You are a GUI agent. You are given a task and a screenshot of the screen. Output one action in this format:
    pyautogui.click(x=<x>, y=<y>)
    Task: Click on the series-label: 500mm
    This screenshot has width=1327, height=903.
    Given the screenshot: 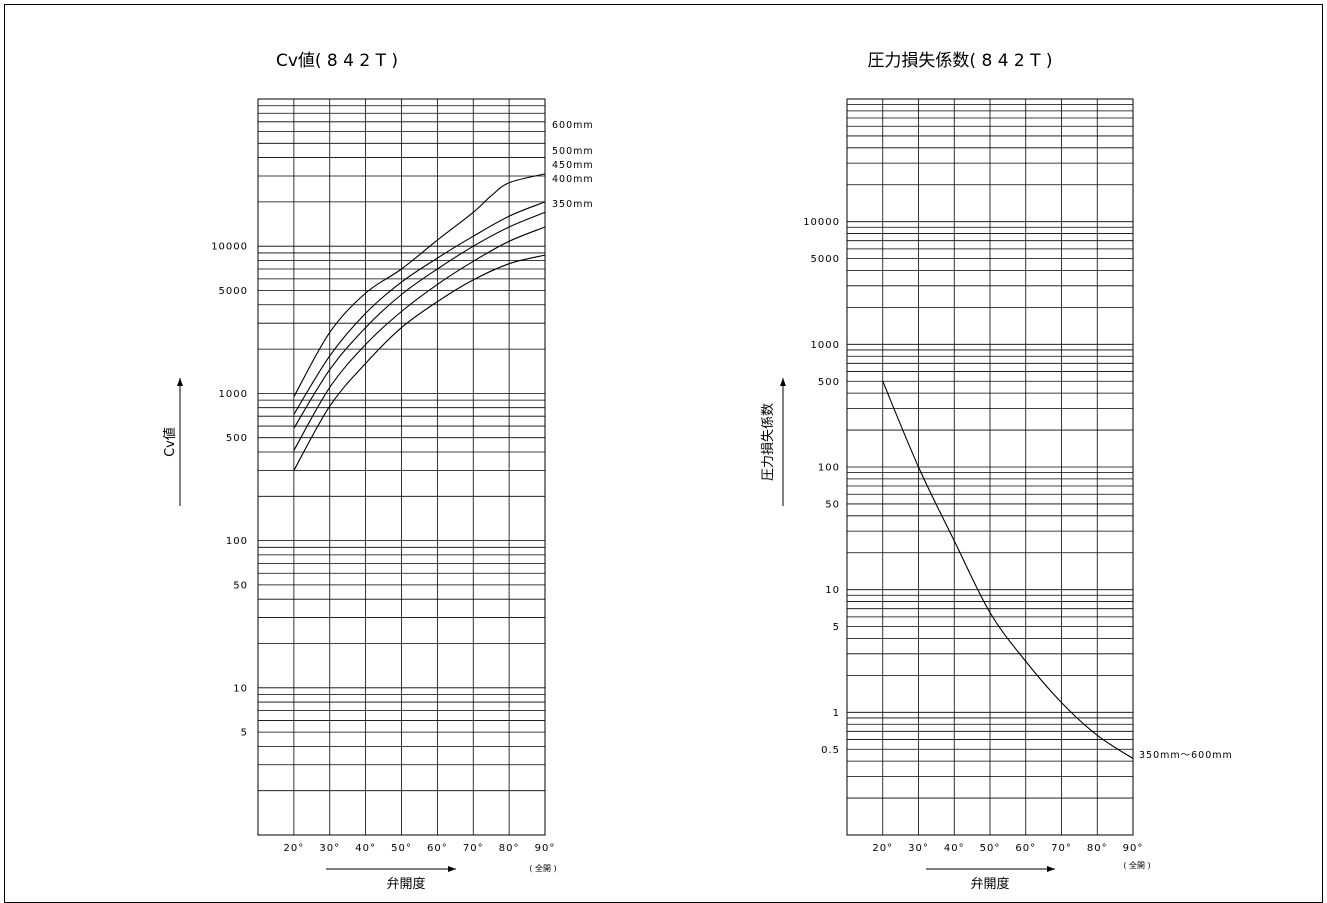 What is the action you would take?
    pyautogui.click(x=573, y=151)
    